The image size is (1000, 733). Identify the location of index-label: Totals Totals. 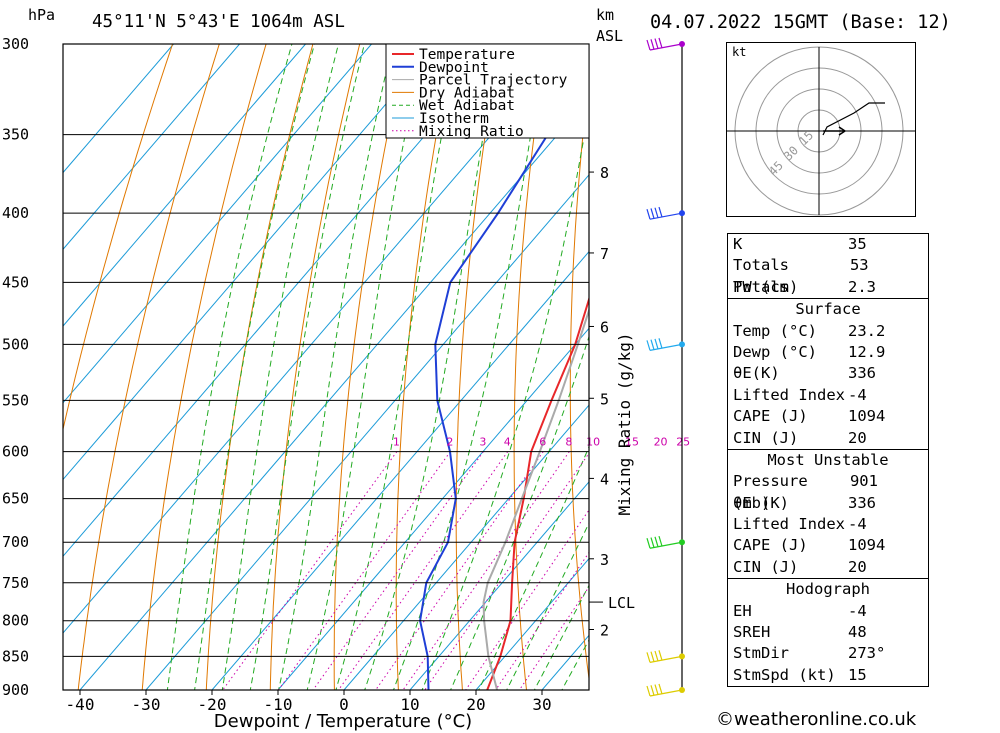
(761, 276).